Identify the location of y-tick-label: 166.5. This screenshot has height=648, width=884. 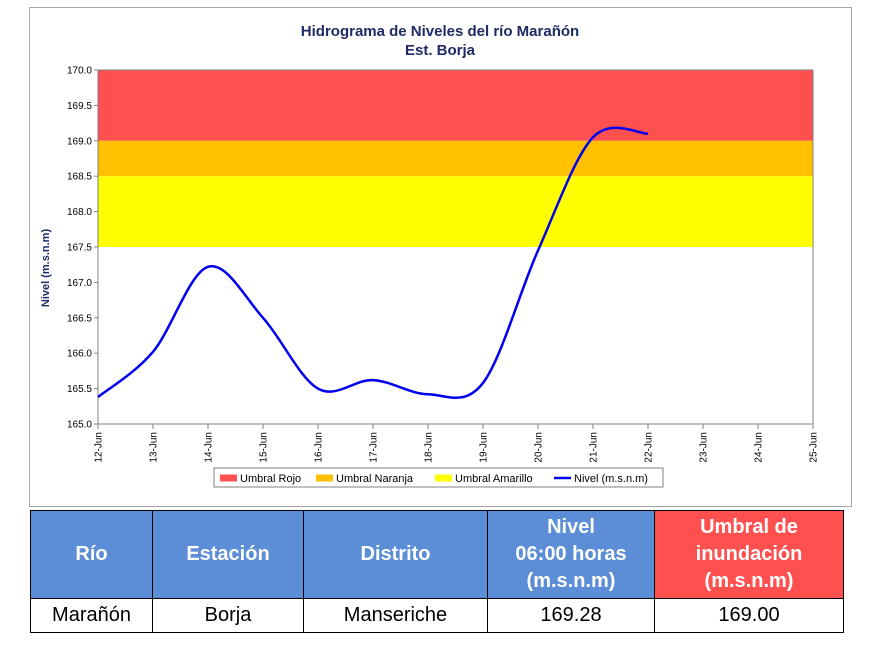
(79, 318).